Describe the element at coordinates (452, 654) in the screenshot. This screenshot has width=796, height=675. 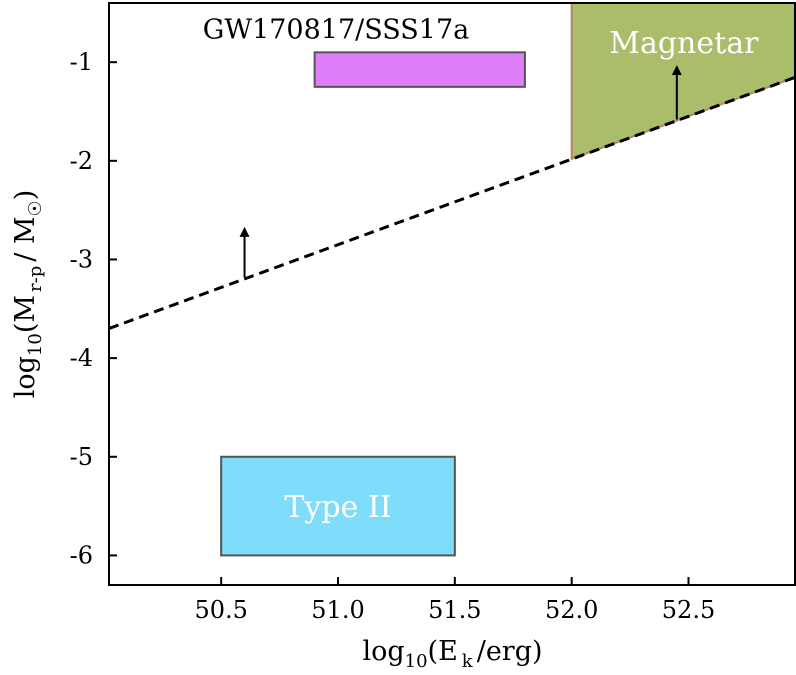
I see `x-axis-label: log10(E k/erg)` at that location.